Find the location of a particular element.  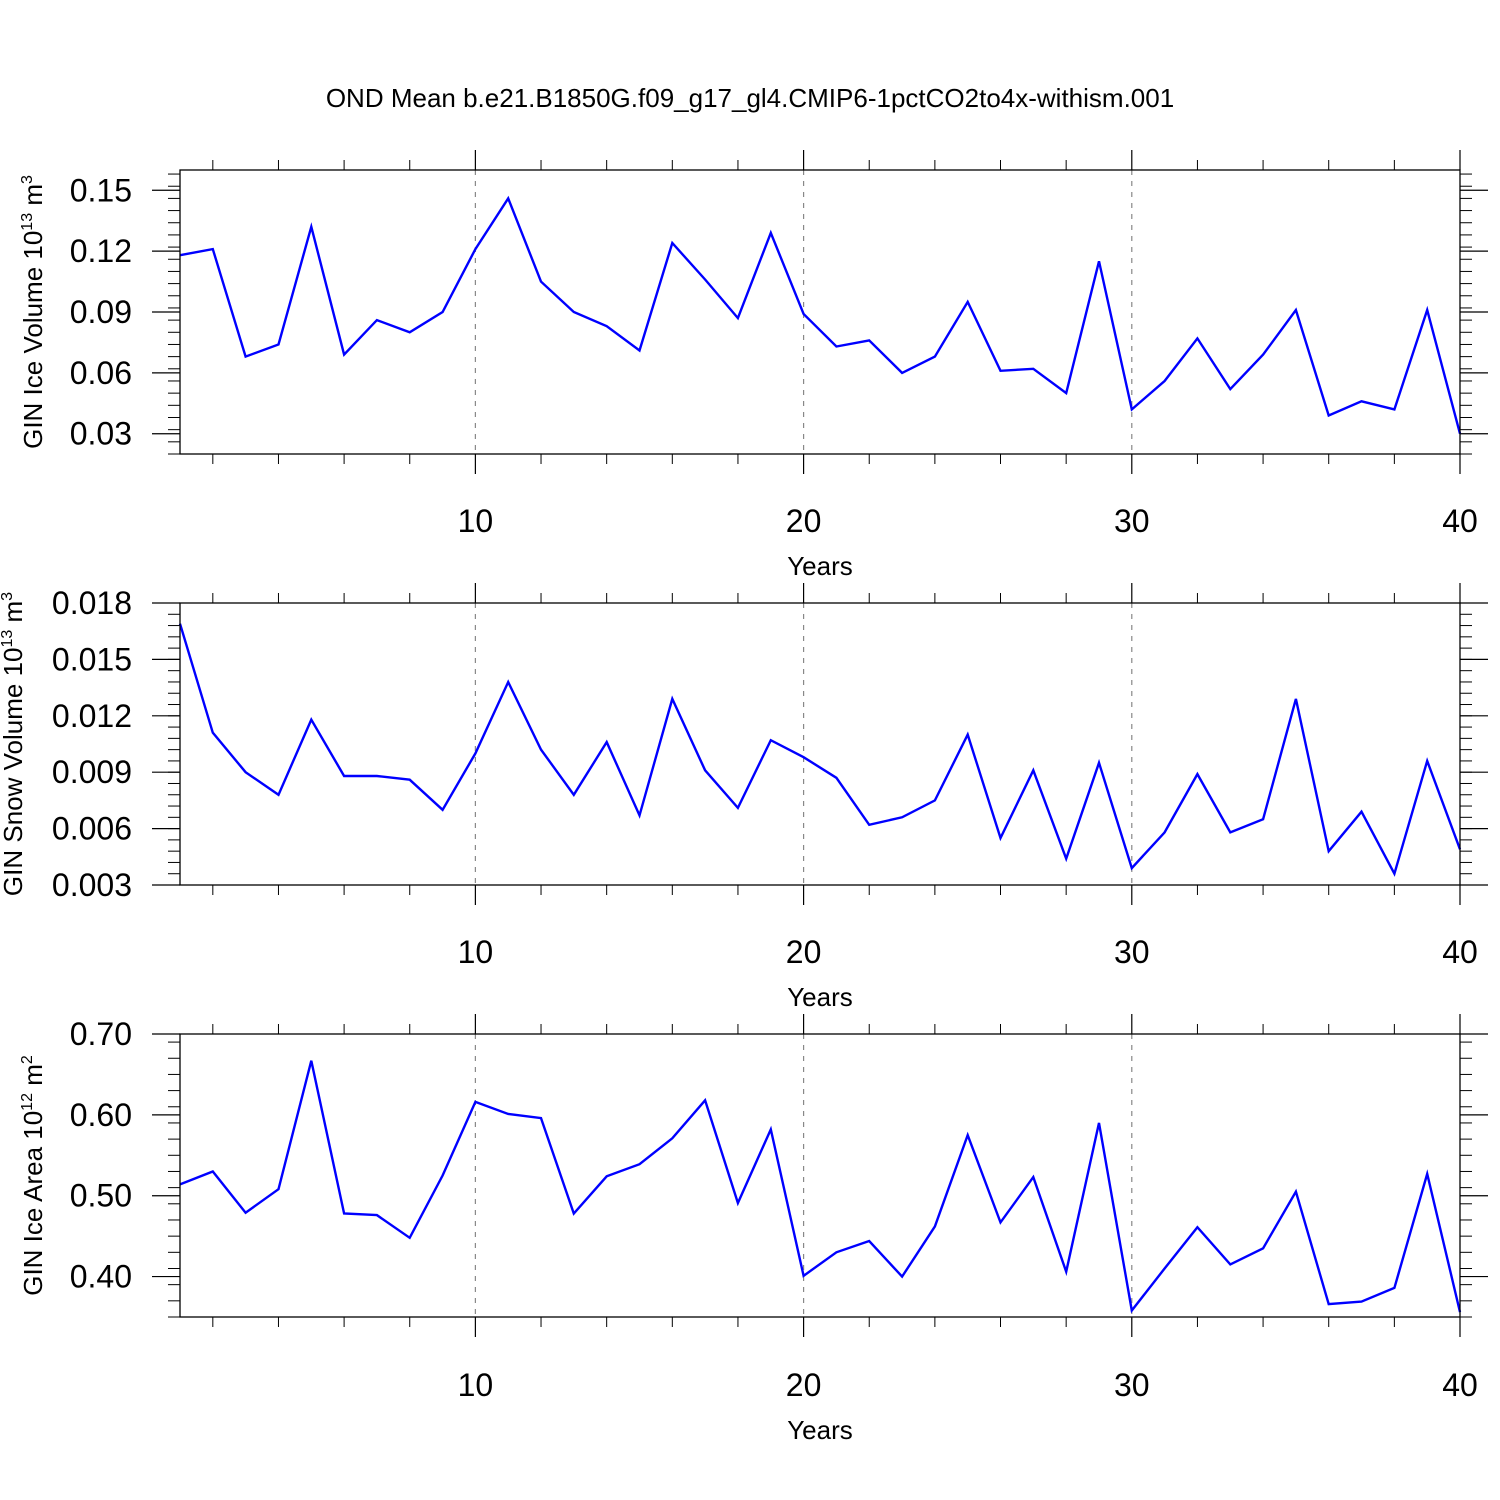

y-tick-label: 0.018 is located at coordinates (92, 603).